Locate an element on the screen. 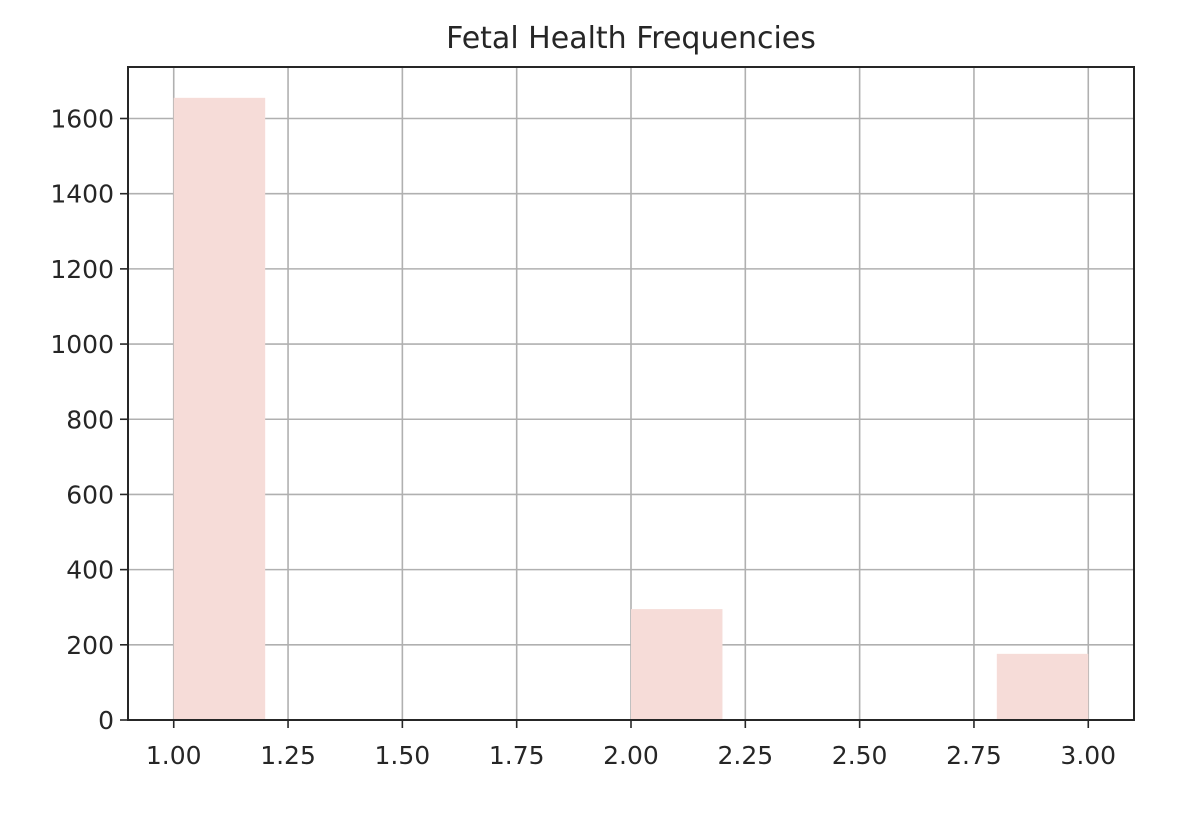 The image size is (1193, 817). y-tick-label: 0 is located at coordinates (106, 720).